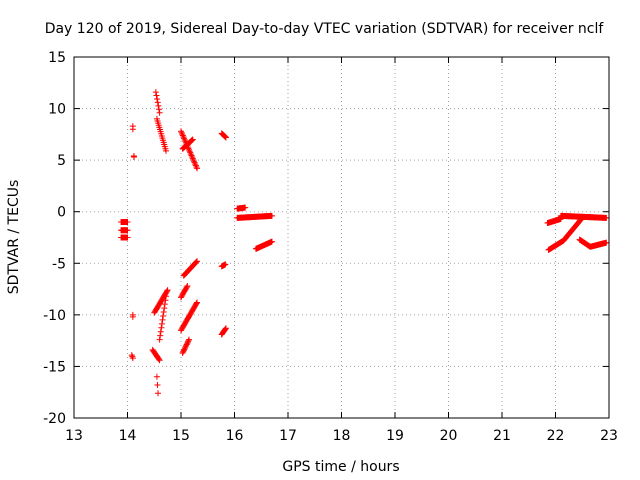 Image resolution: width=640 pixels, height=480 pixels. What do you see at coordinates (54, 419) in the screenshot?
I see `y-tick-label: -20` at bounding box center [54, 419].